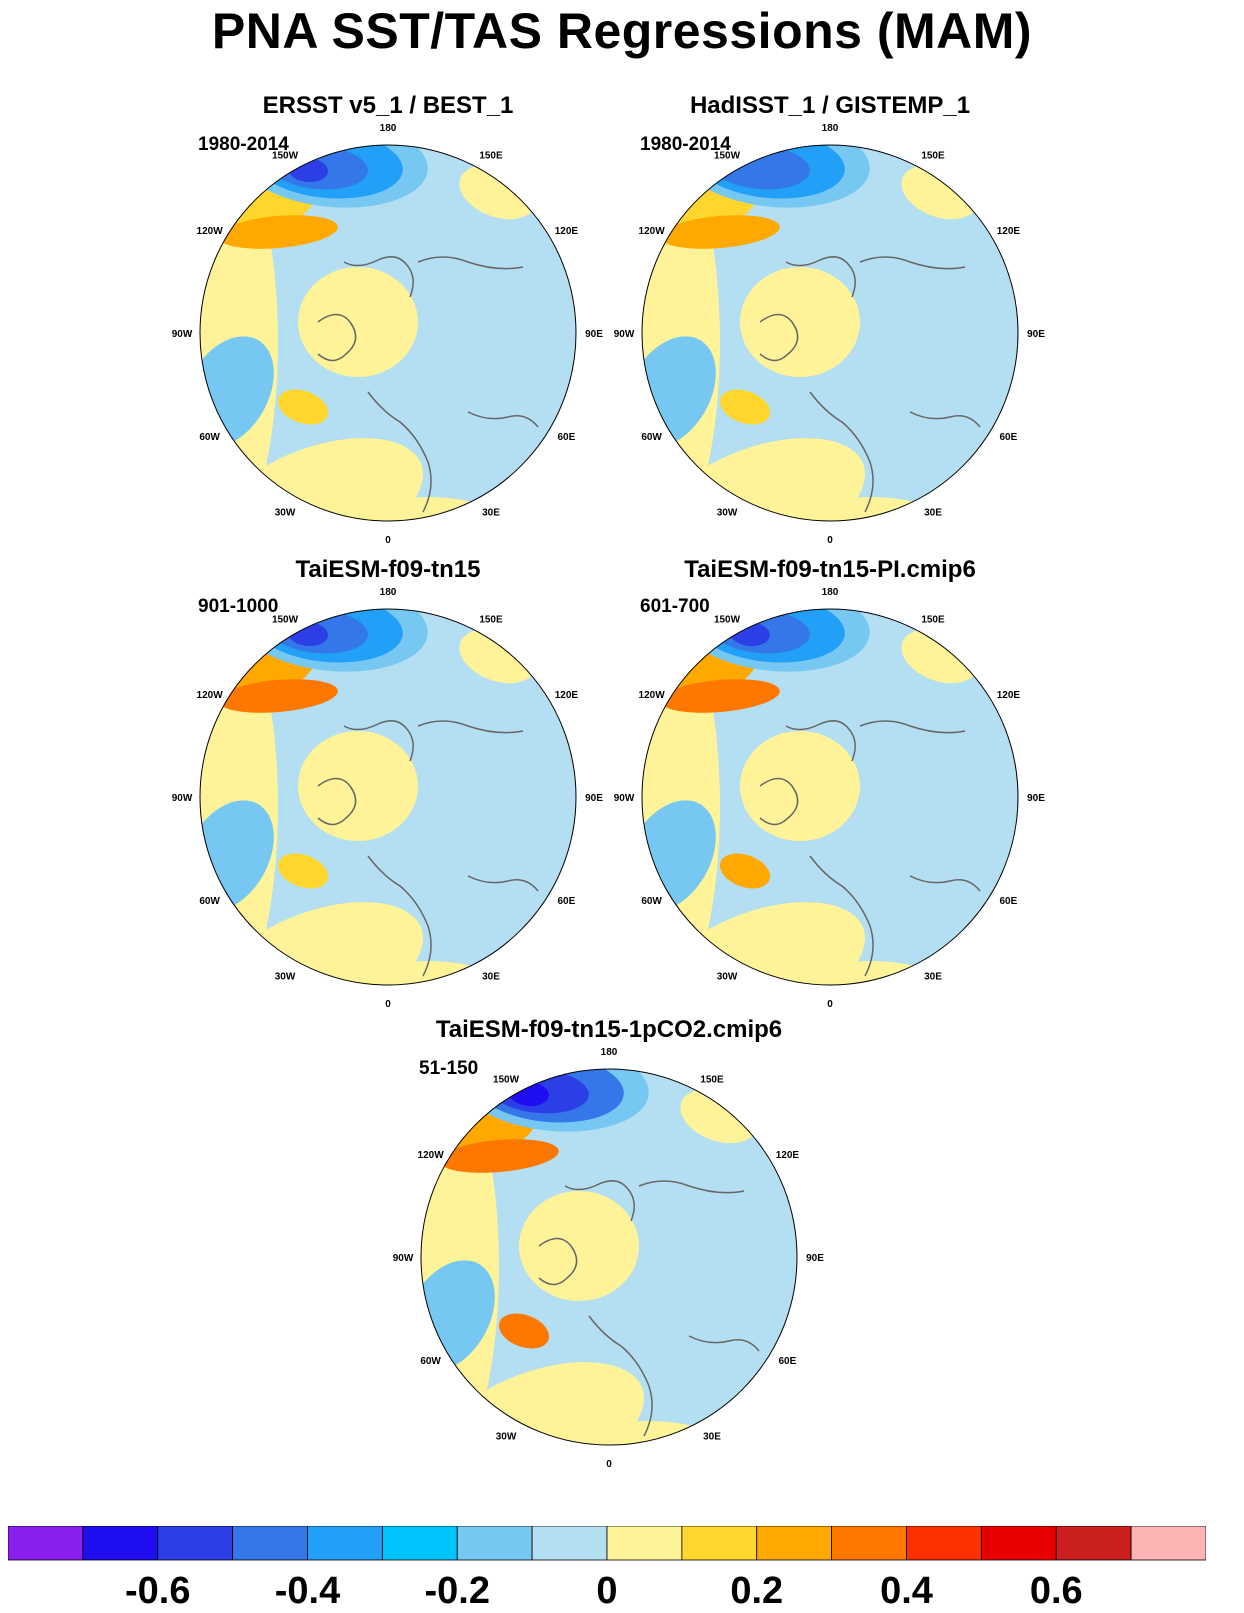  Describe the element at coordinates (712, 1436) in the screenshot. I see `longitude-label-30e: 30E` at that location.